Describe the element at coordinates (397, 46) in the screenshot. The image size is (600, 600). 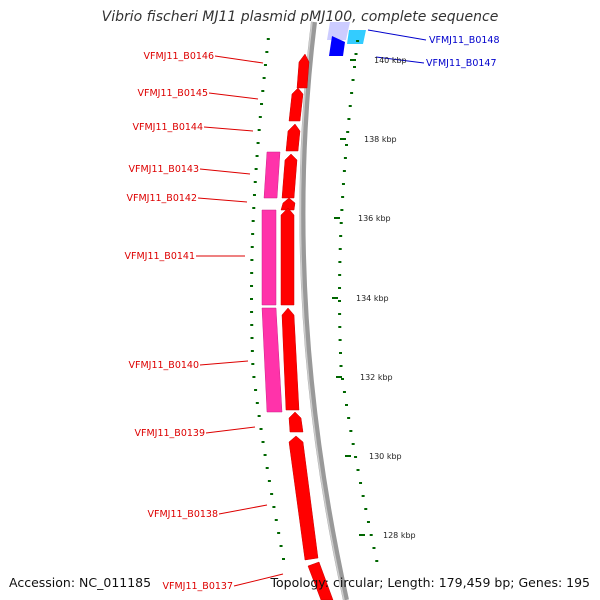
I see `label-leaders-right` at that location.